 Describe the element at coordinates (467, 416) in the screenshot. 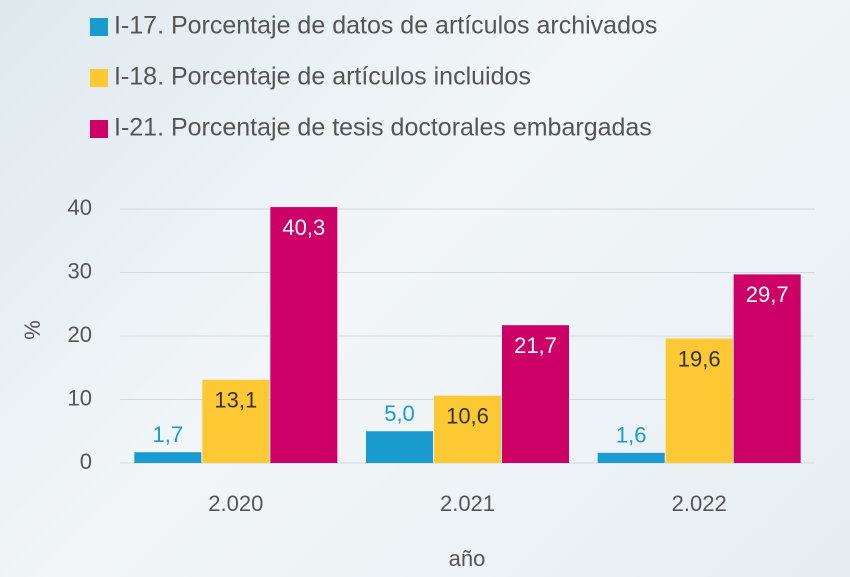

I see `data-label: 10,6` at that location.